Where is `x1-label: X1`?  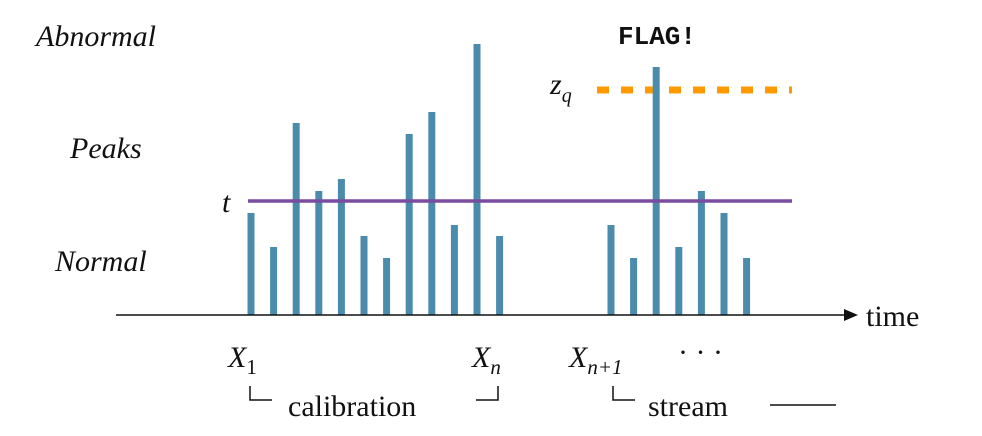
x1-label: X1 is located at coordinates (242, 360).